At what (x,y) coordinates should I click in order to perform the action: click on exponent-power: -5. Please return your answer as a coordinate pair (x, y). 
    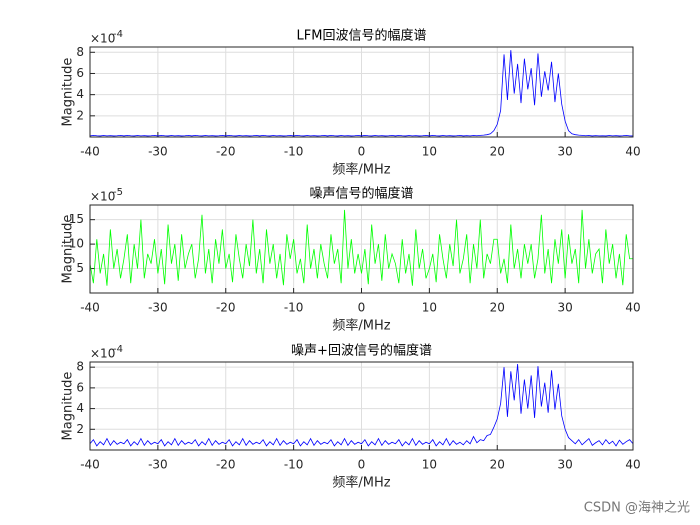
    Looking at the image, I should click on (118, 192).